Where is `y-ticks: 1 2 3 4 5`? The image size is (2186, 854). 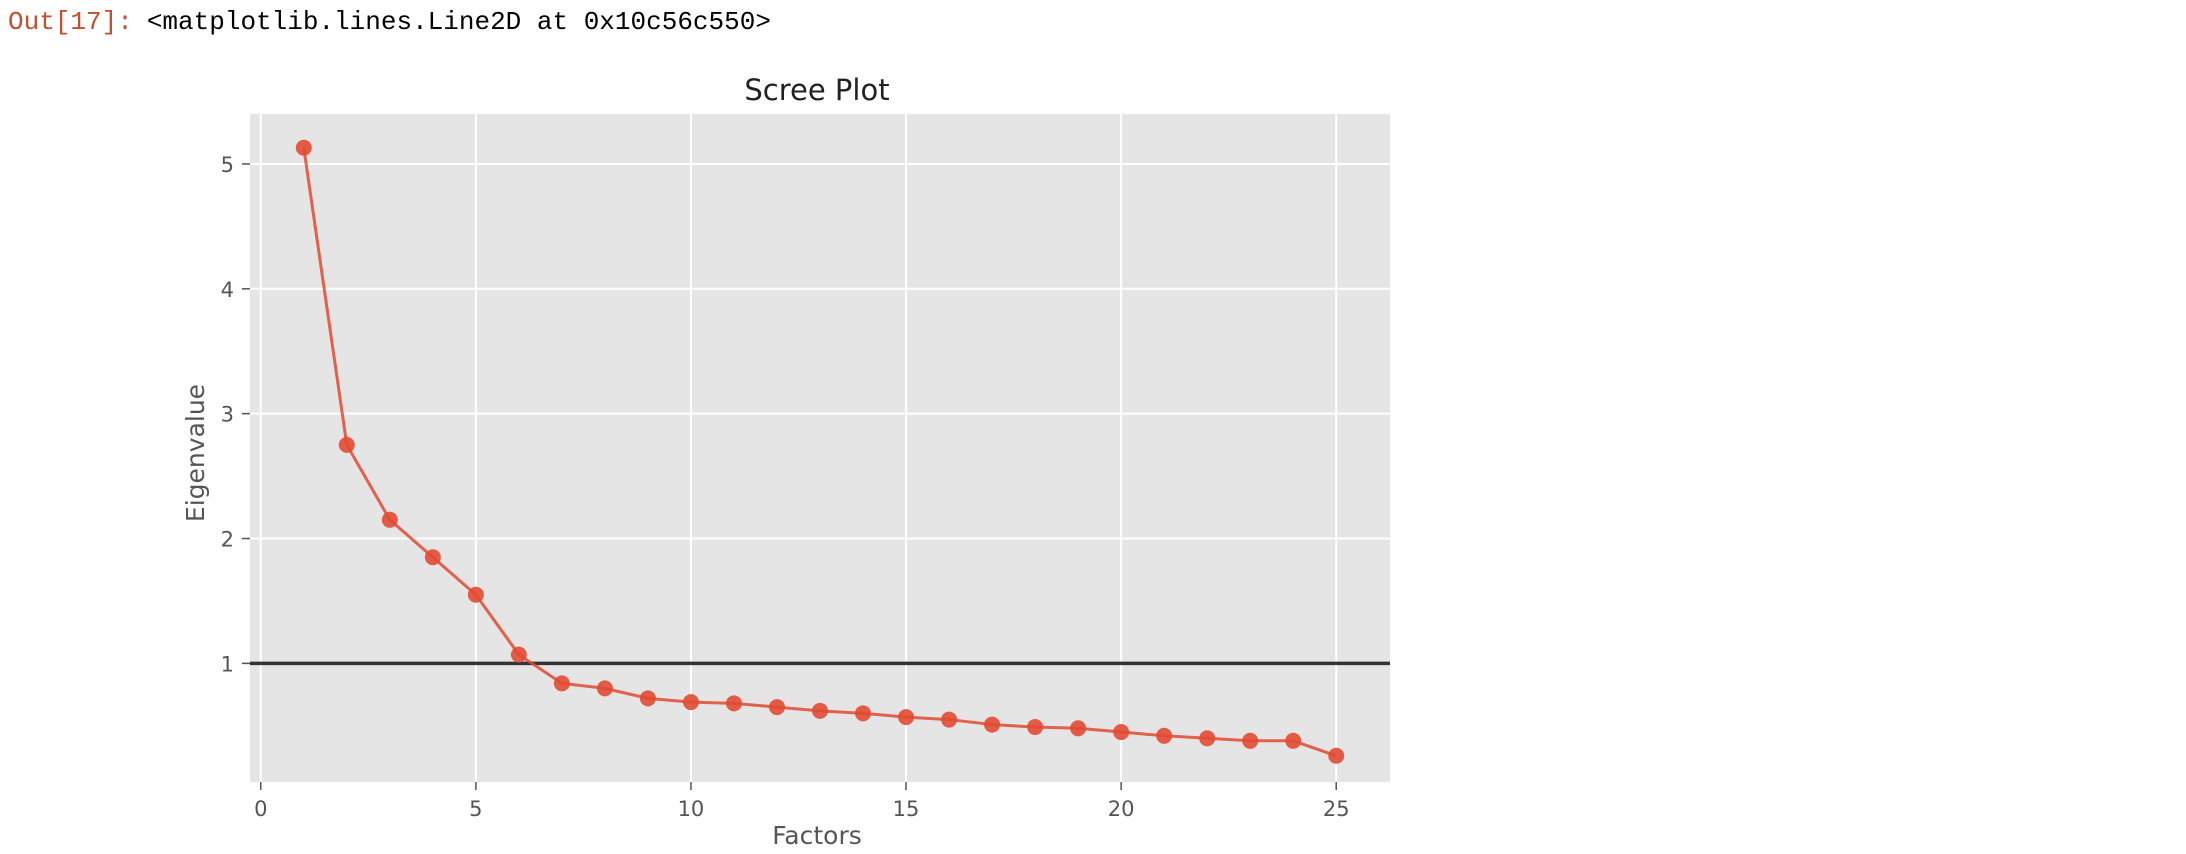 y-ticks: 1 2 3 4 5 is located at coordinates (235, 414).